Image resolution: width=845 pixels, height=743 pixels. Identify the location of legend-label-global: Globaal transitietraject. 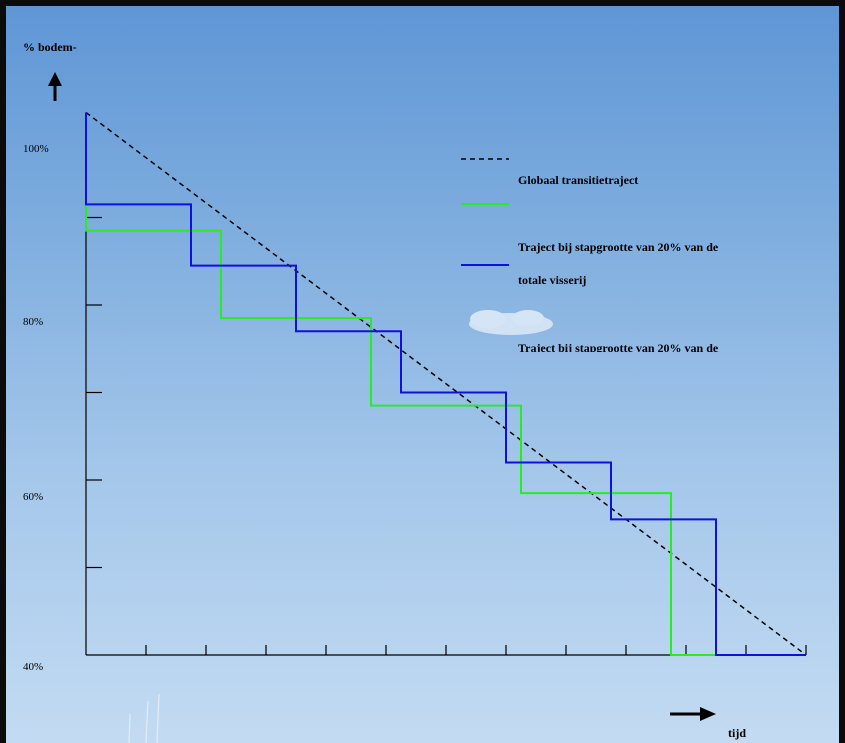
(578, 180).